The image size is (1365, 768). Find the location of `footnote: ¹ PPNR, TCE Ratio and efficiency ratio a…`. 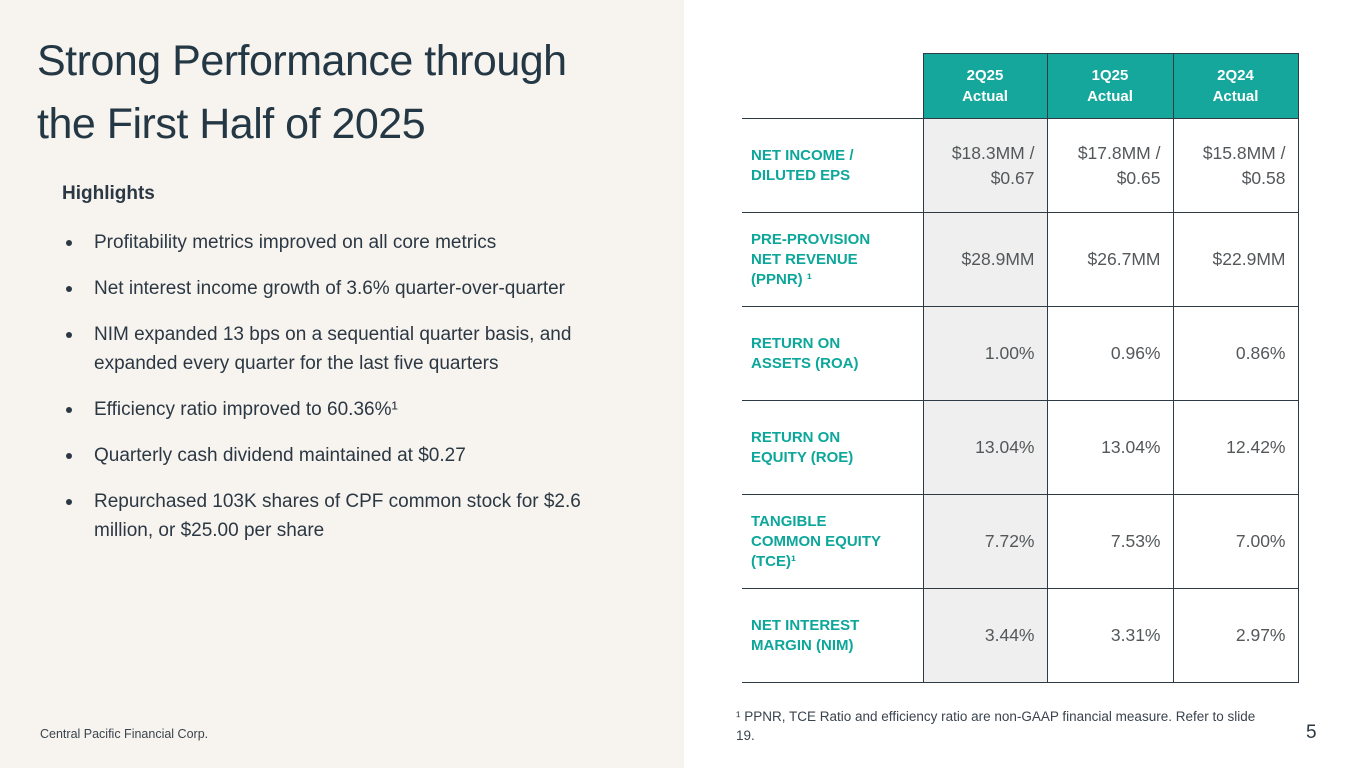

footnote: ¹ PPNR, TCE Ratio and efficiency ratio a… is located at coordinates (996, 726).